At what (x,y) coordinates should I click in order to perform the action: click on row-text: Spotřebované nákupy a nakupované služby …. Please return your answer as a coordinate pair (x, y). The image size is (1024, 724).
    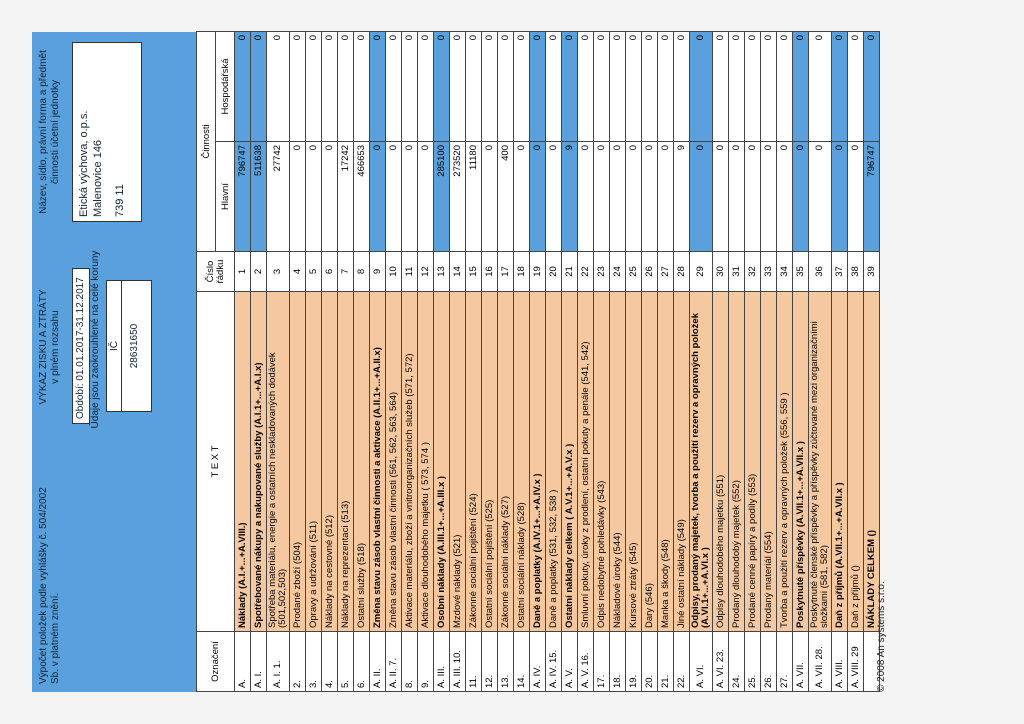
    Looking at the image, I should click on (258, 461).